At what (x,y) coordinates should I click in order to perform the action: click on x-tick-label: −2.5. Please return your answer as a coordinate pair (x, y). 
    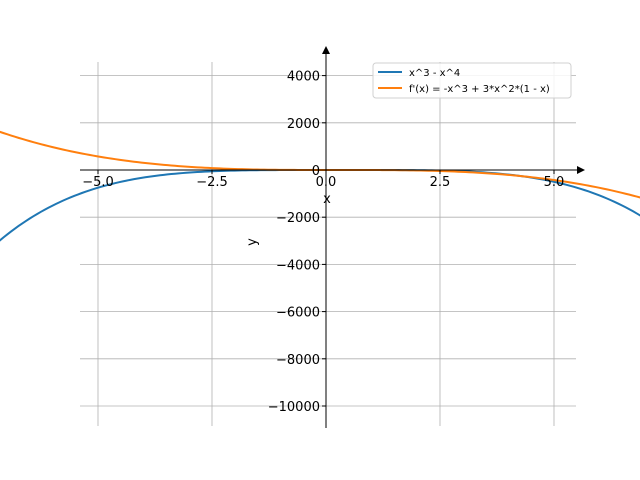
    Looking at the image, I should click on (212, 182).